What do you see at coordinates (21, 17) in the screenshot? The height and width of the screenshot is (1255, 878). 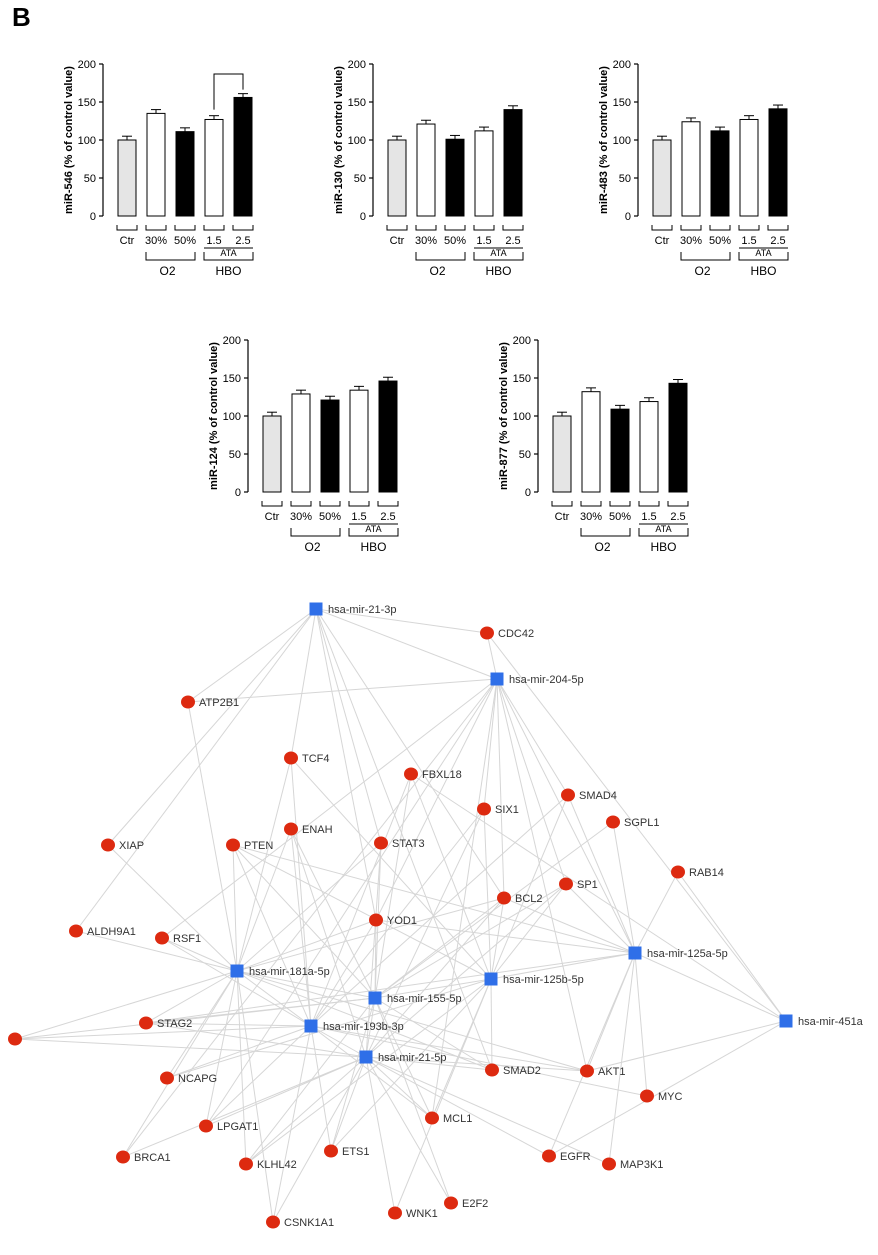 I see `panel-label: B` at bounding box center [21, 17].